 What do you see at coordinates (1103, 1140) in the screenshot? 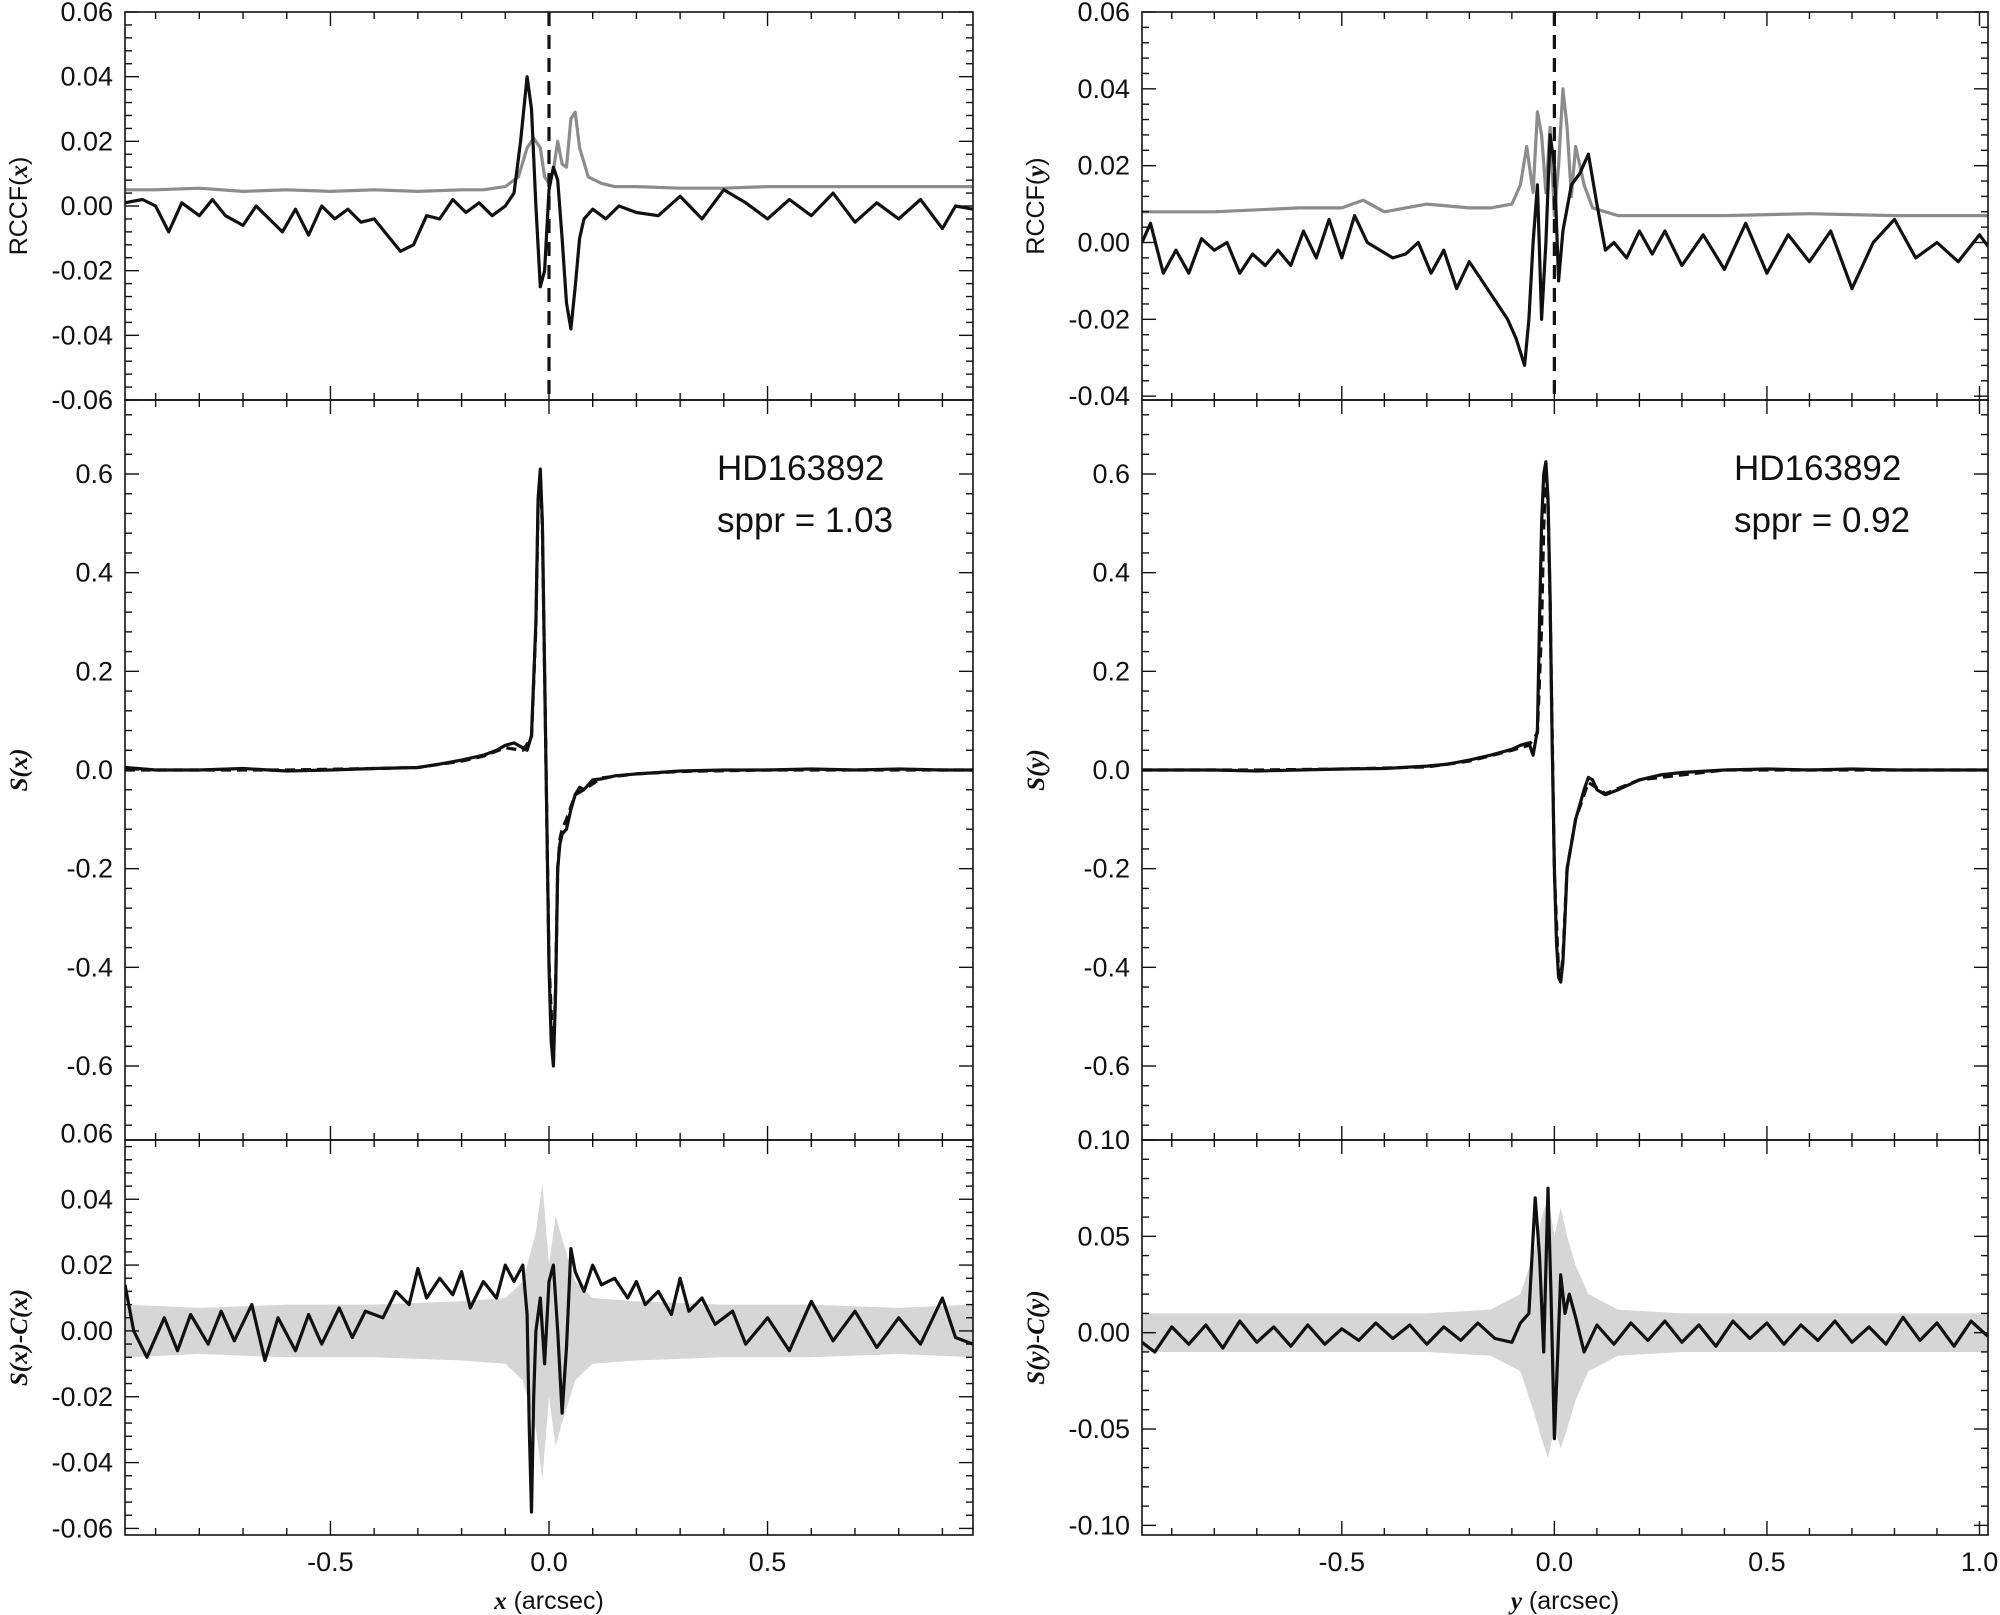
I see `y-tick-label: 0.10` at bounding box center [1103, 1140].